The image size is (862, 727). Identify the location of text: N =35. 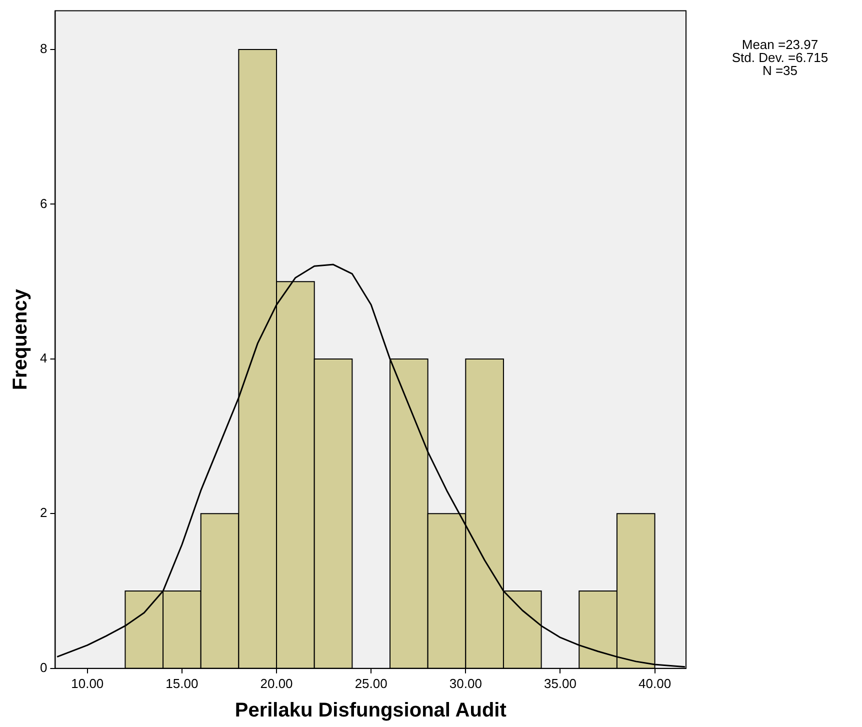
(780, 70).